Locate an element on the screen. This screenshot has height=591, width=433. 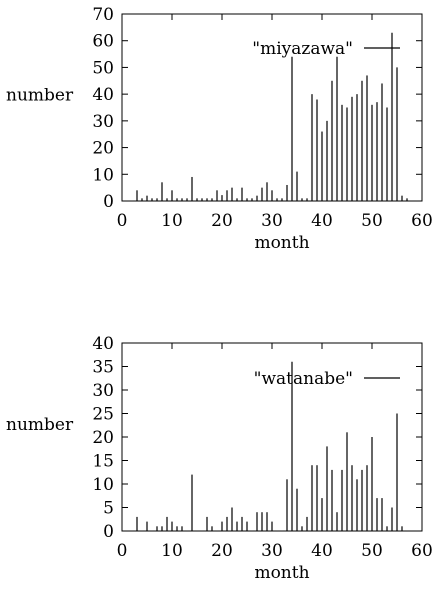
y-tick-label: 60 is located at coordinates (103, 42).